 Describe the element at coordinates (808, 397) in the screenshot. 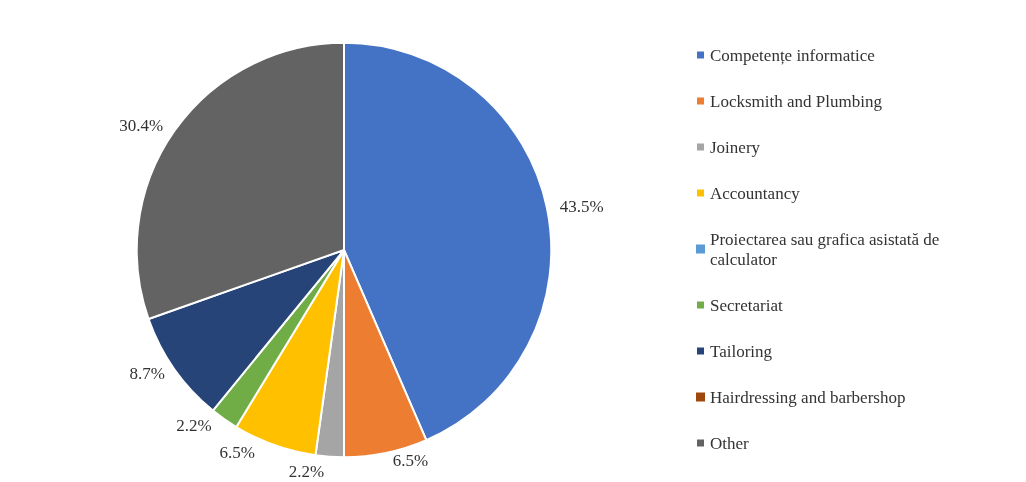

I see `legend-label: Hairdressing and barbershop` at that location.